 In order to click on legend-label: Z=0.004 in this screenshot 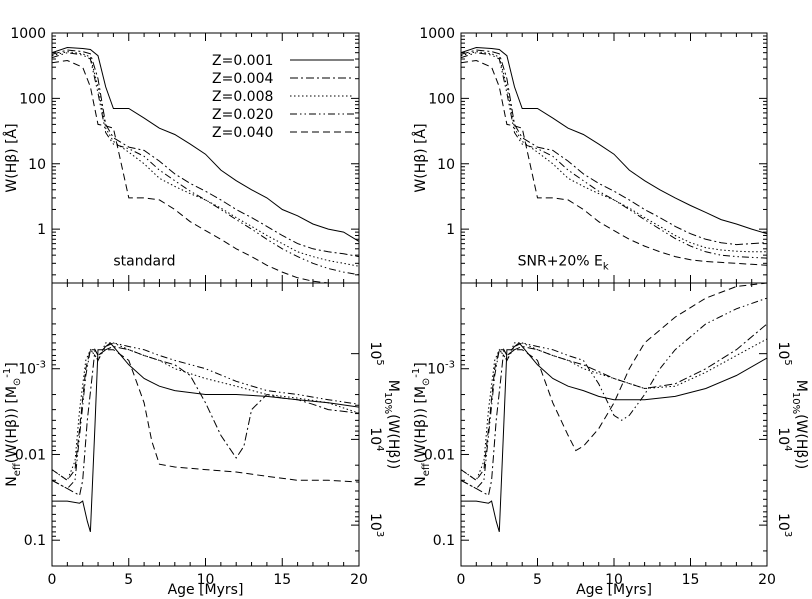, I will do `click(242, 79)`.